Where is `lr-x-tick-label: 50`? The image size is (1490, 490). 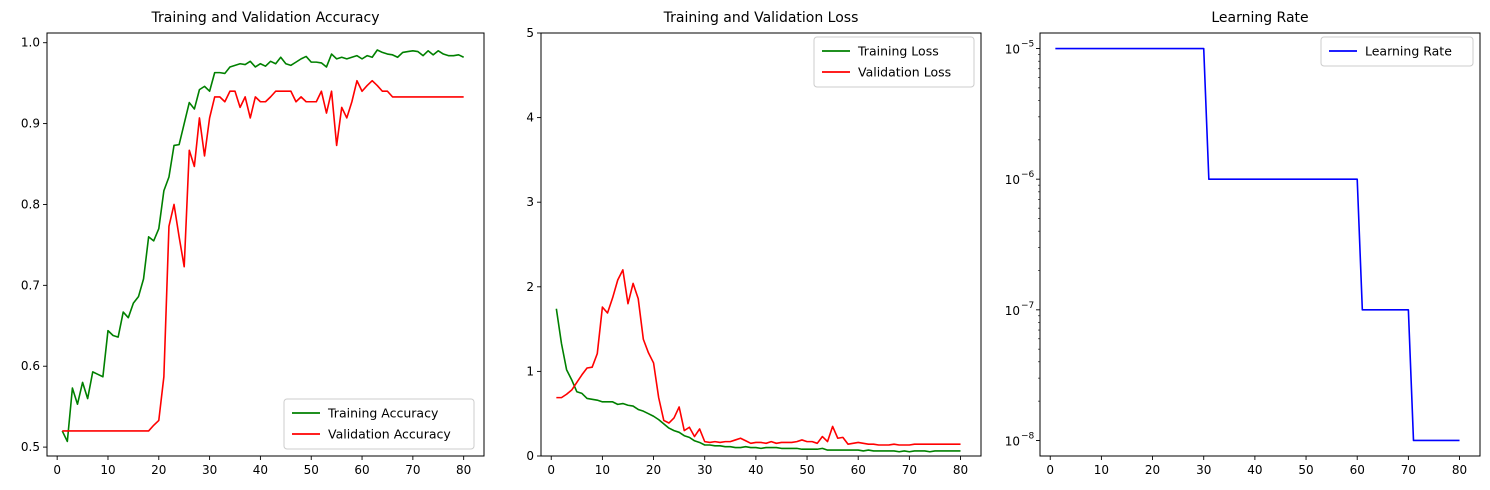 lr-x-tick-label: 50 is located at coordinates (1305, 470).